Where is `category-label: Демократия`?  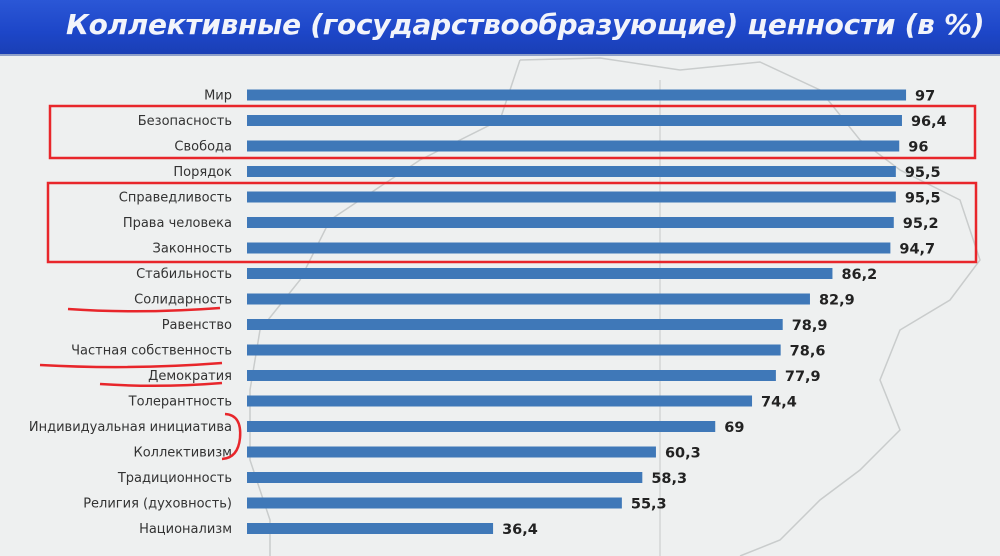 category-label: Демократия is located at coordinates (190, 376).